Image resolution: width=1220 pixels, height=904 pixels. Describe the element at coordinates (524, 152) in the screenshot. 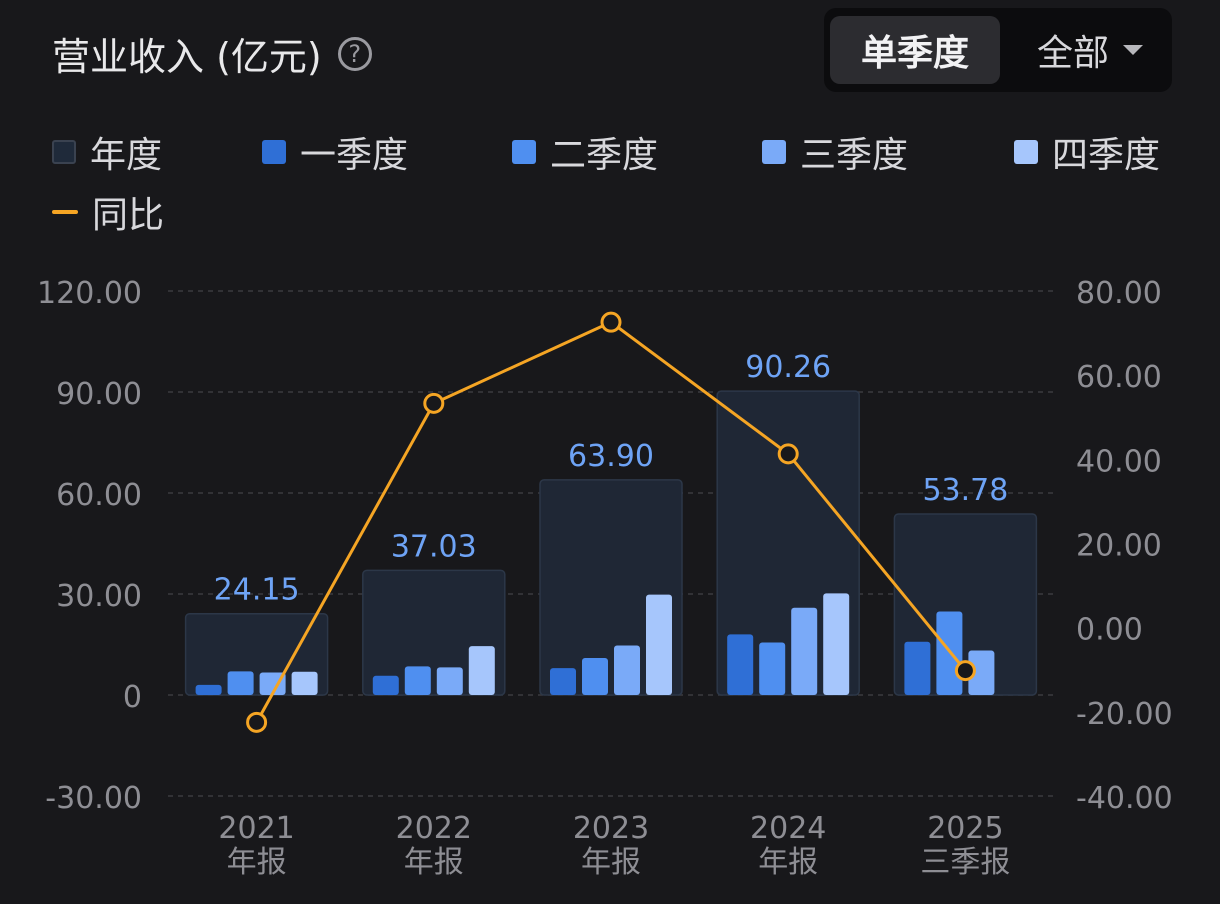

I see `legend-swatch-q2` at that location.